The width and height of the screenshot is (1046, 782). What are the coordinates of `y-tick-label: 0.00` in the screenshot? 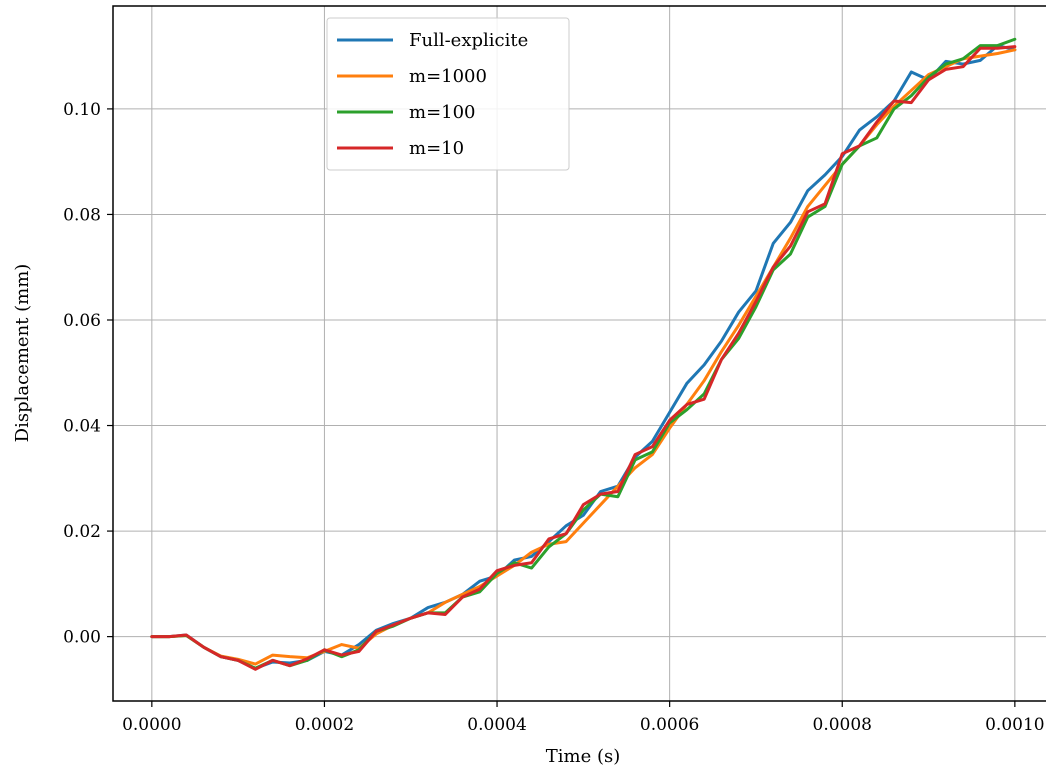 It's located at (82, 638).